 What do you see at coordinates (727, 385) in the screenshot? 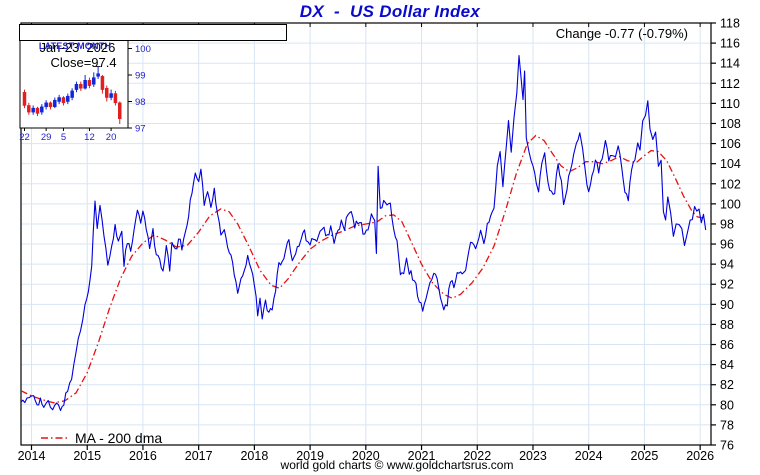
I see `svg-text: 82` at bounding box center [727, 385].